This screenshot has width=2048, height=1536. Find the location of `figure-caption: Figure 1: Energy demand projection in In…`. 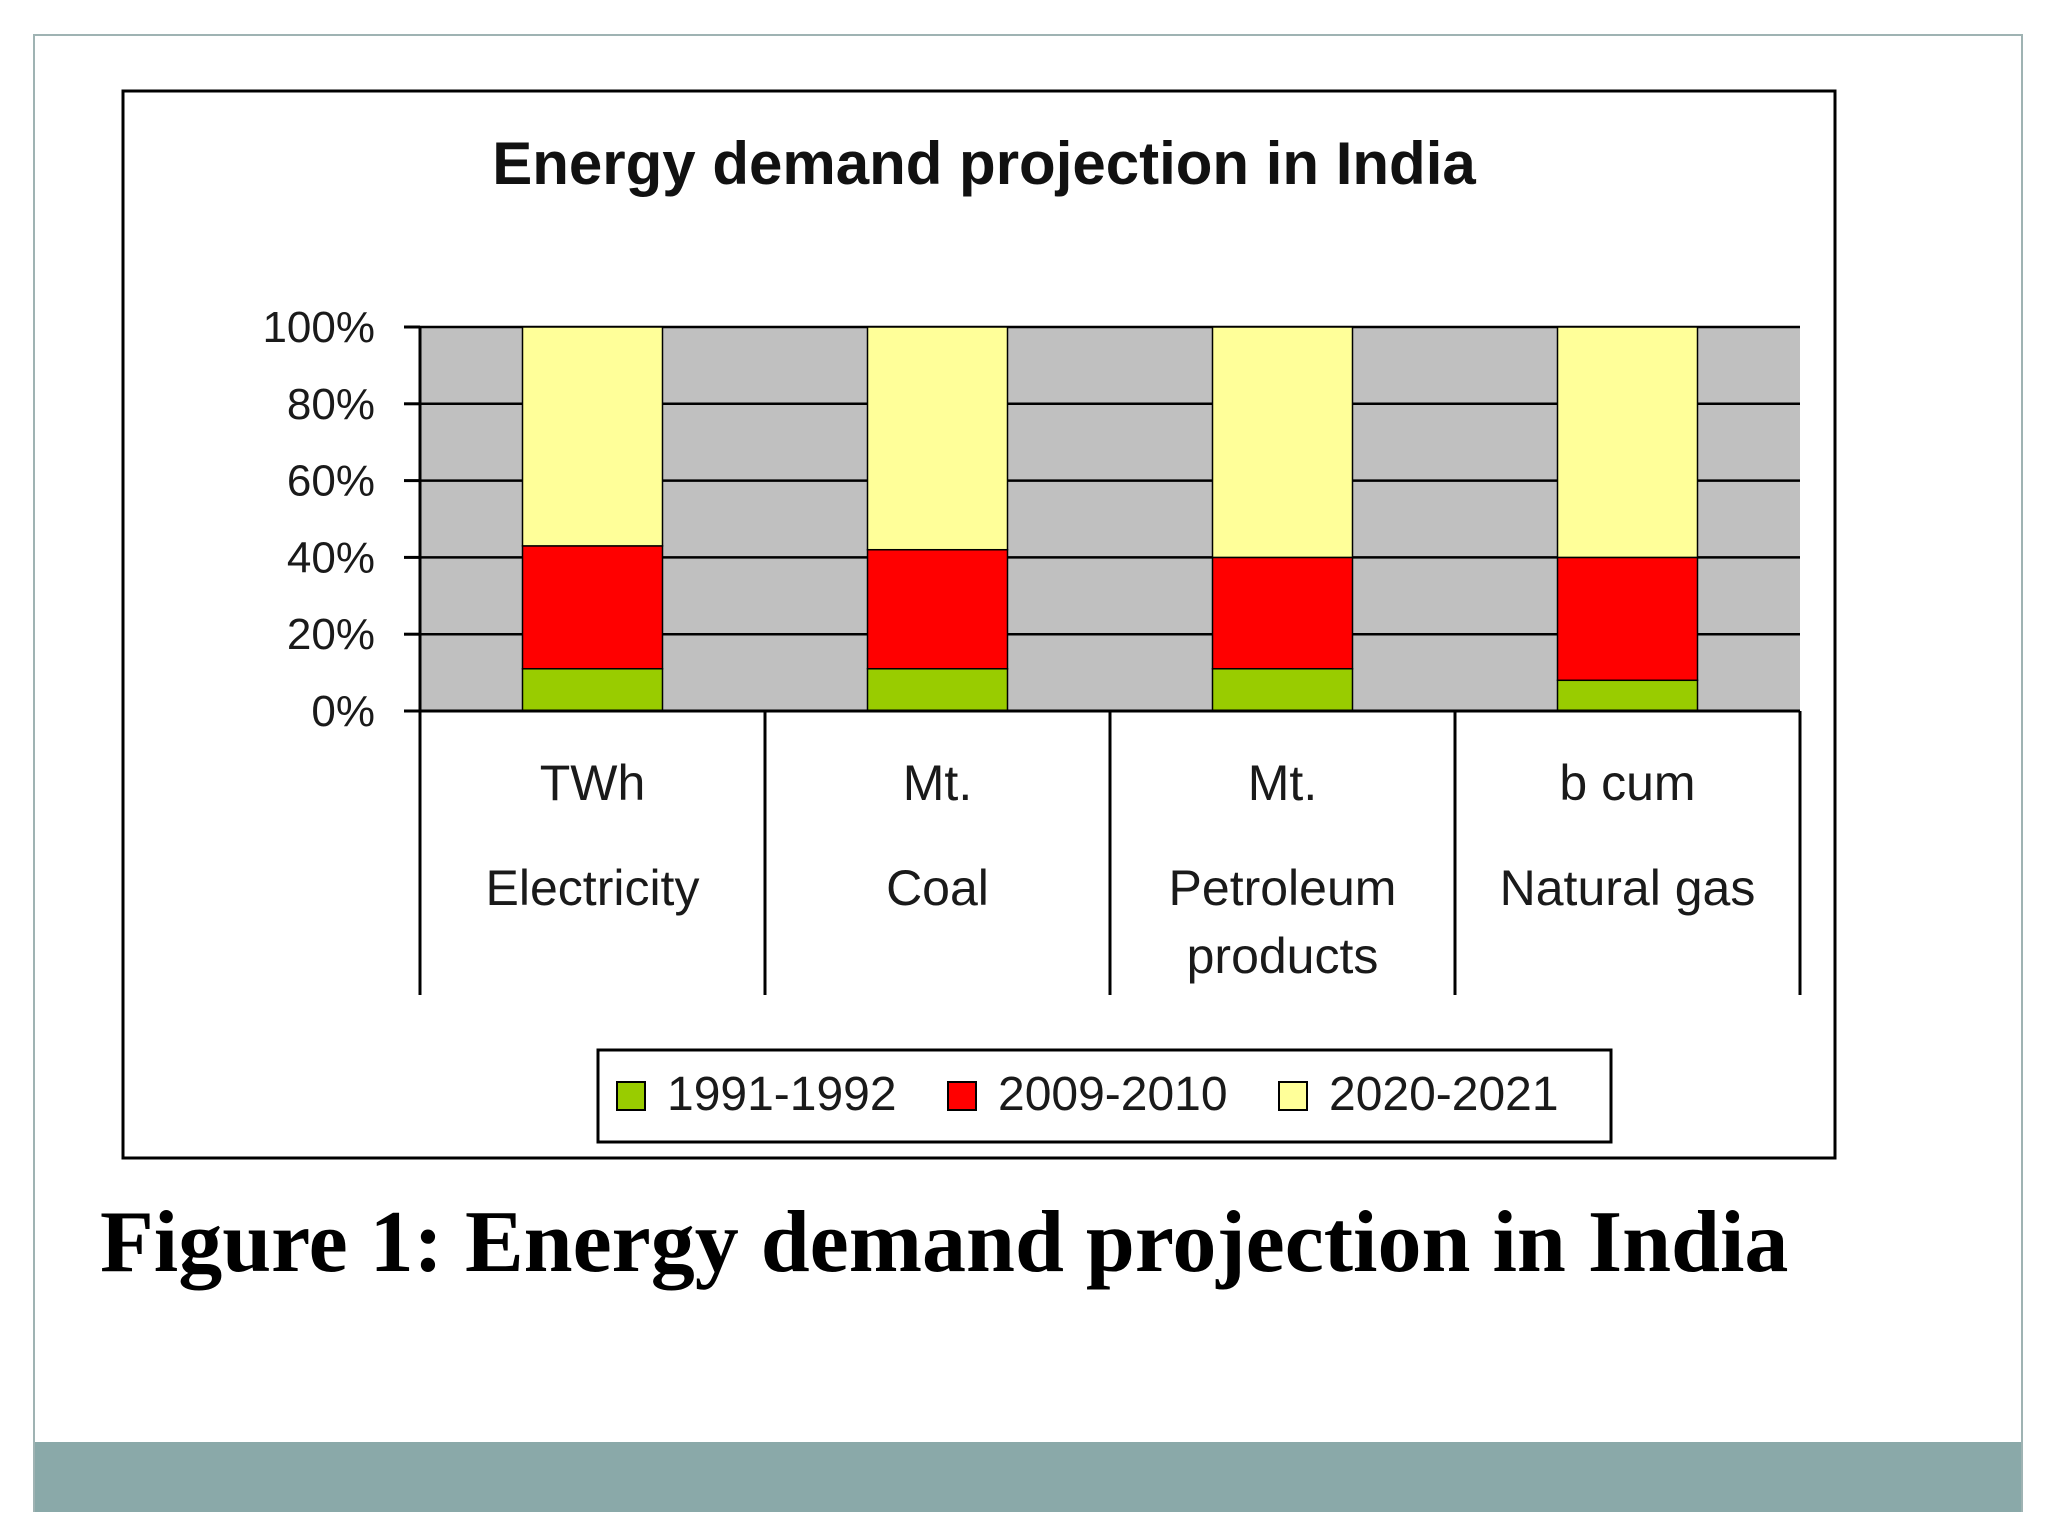

figure-caption: Figure 1: Energy demand projection in In… is located at coordinates (944, 1242).